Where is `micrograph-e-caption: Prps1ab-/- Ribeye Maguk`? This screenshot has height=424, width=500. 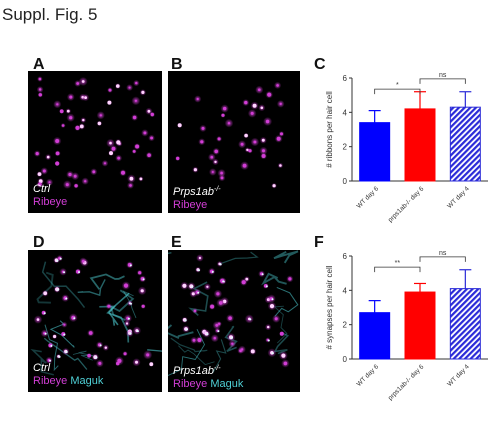 micrograph-e-caption: Prps1ab-/- Ribeye Maguk is located at coordinates (208, 376).